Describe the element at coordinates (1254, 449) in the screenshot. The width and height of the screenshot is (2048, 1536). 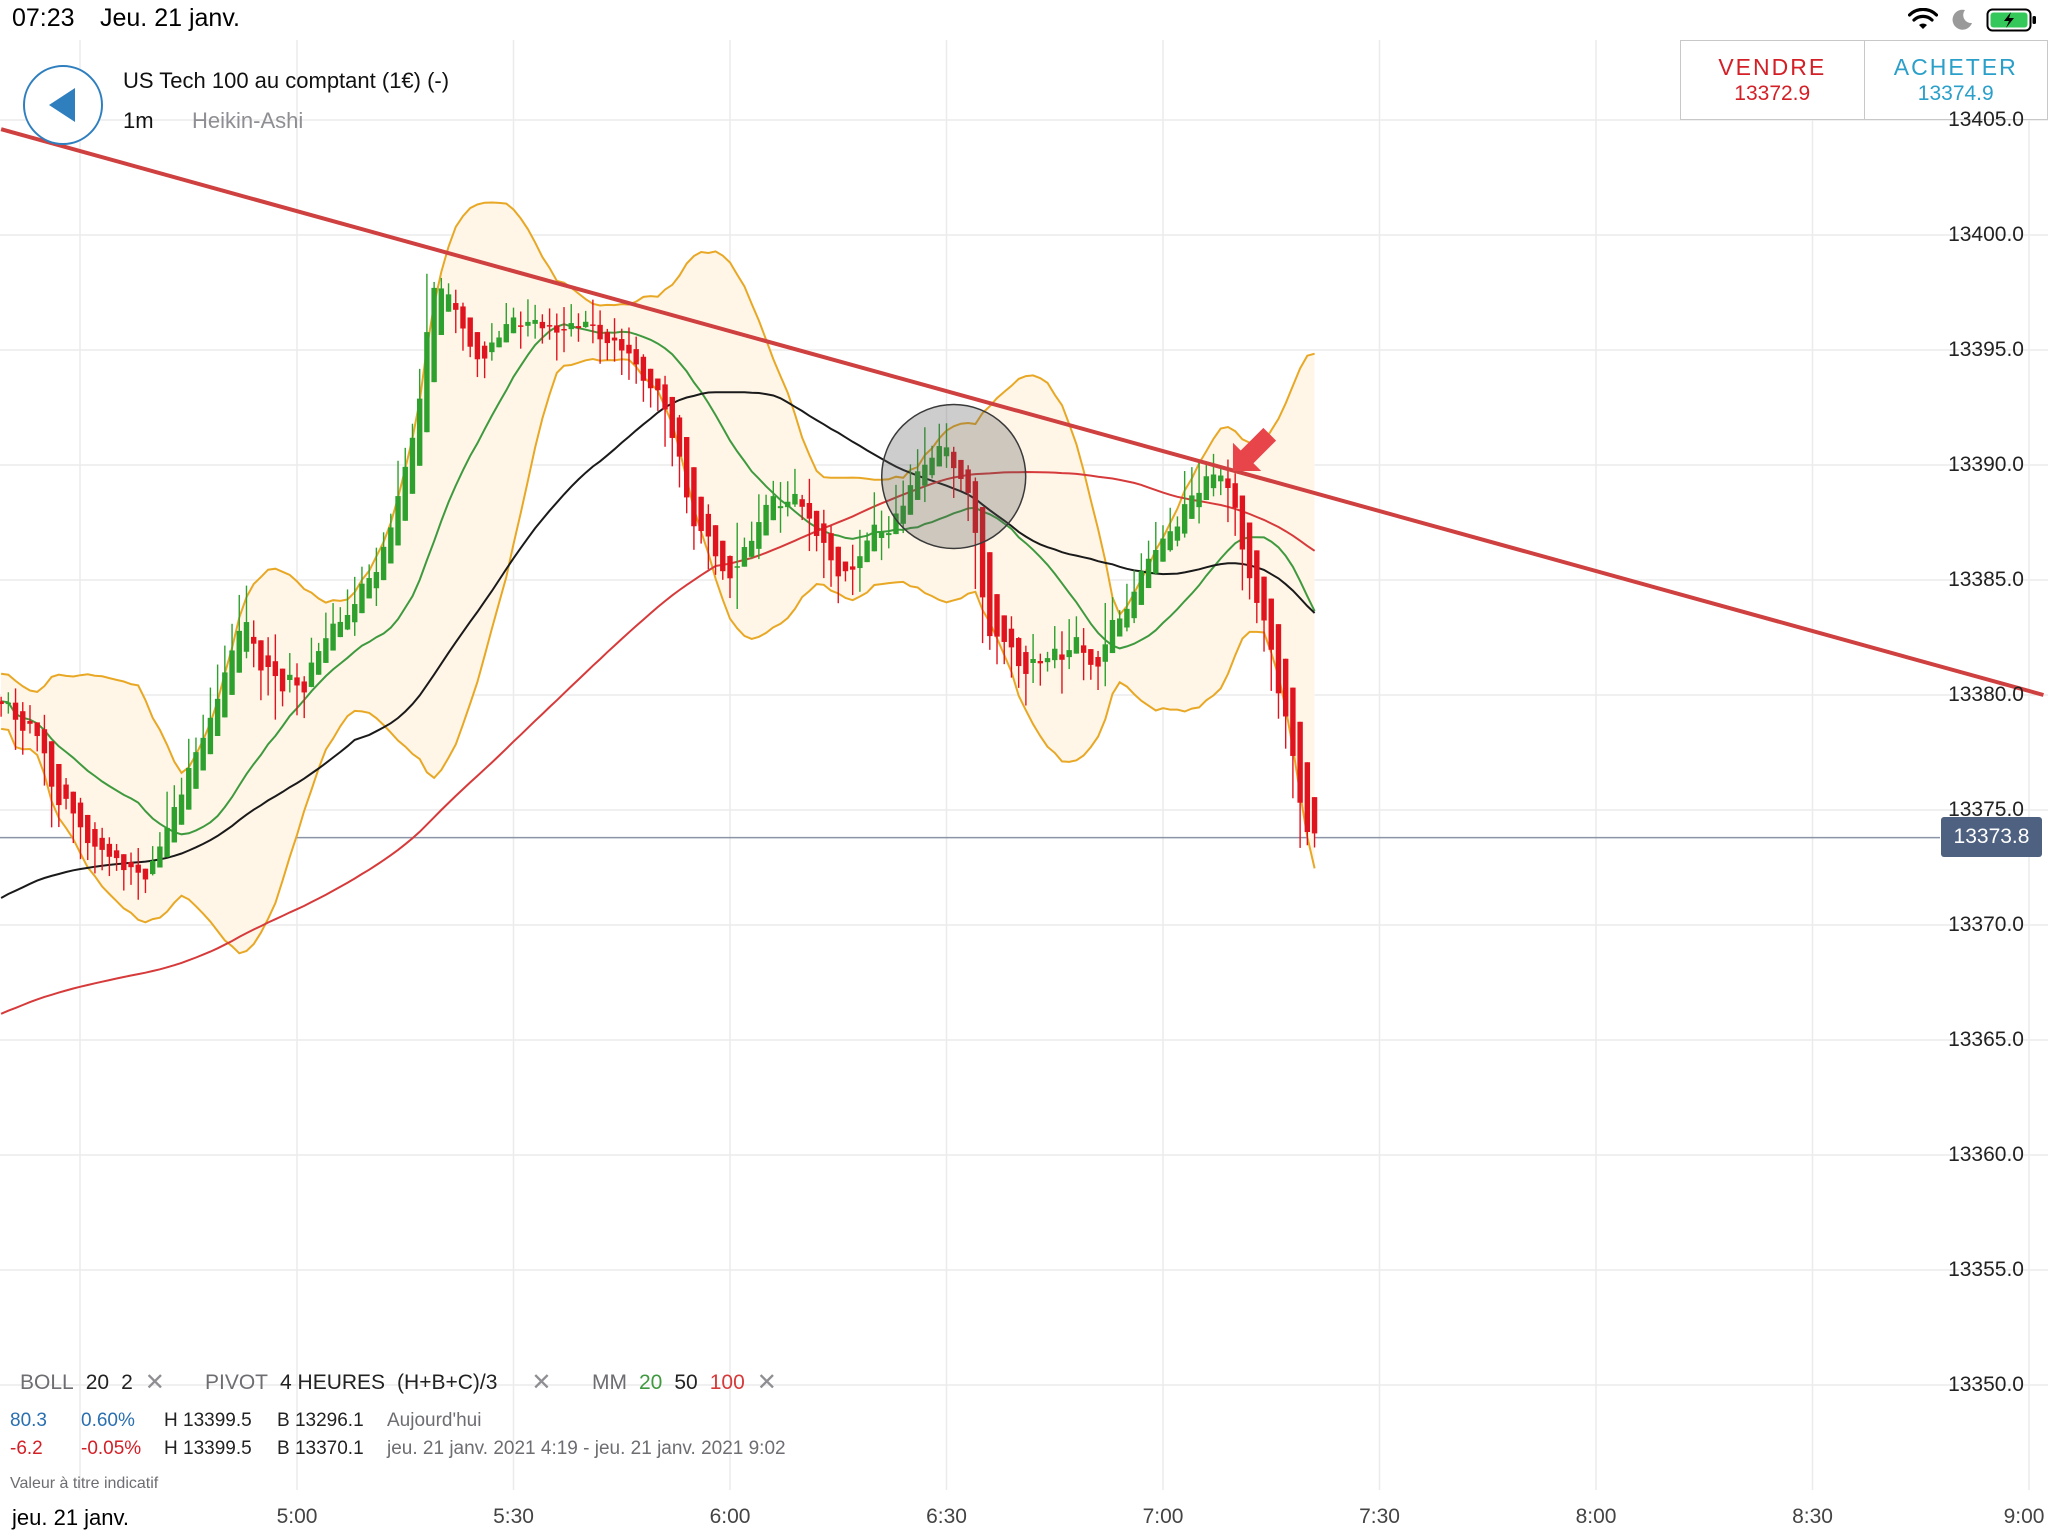
I see `arrow-shape` at that location.